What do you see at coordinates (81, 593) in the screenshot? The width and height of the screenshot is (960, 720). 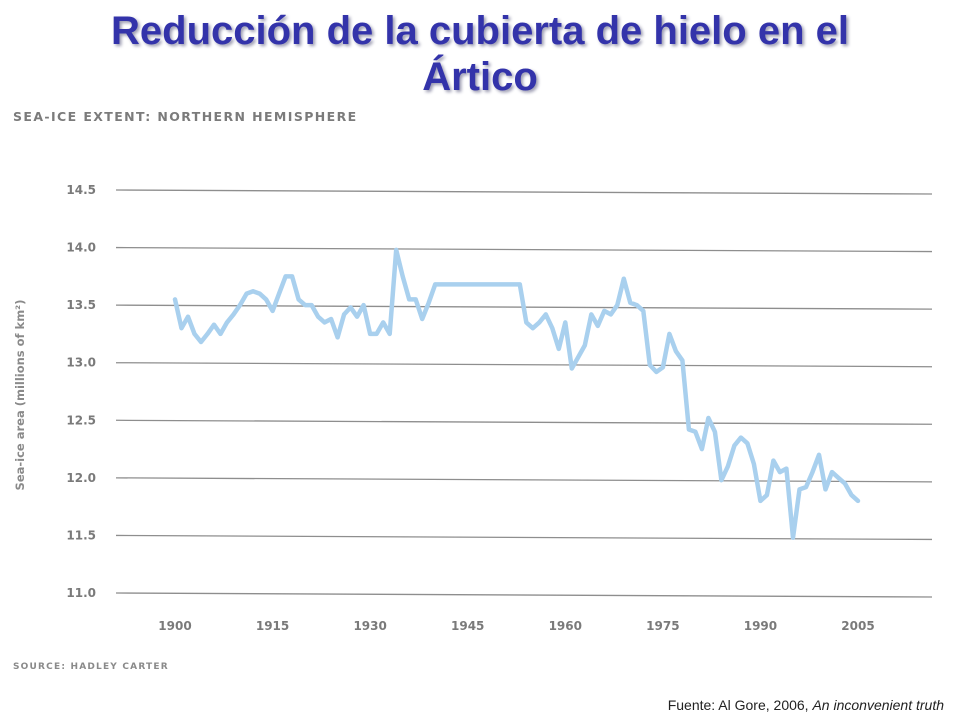 I see `y-tick-label: 11.0` at bounding box center [81, 593].